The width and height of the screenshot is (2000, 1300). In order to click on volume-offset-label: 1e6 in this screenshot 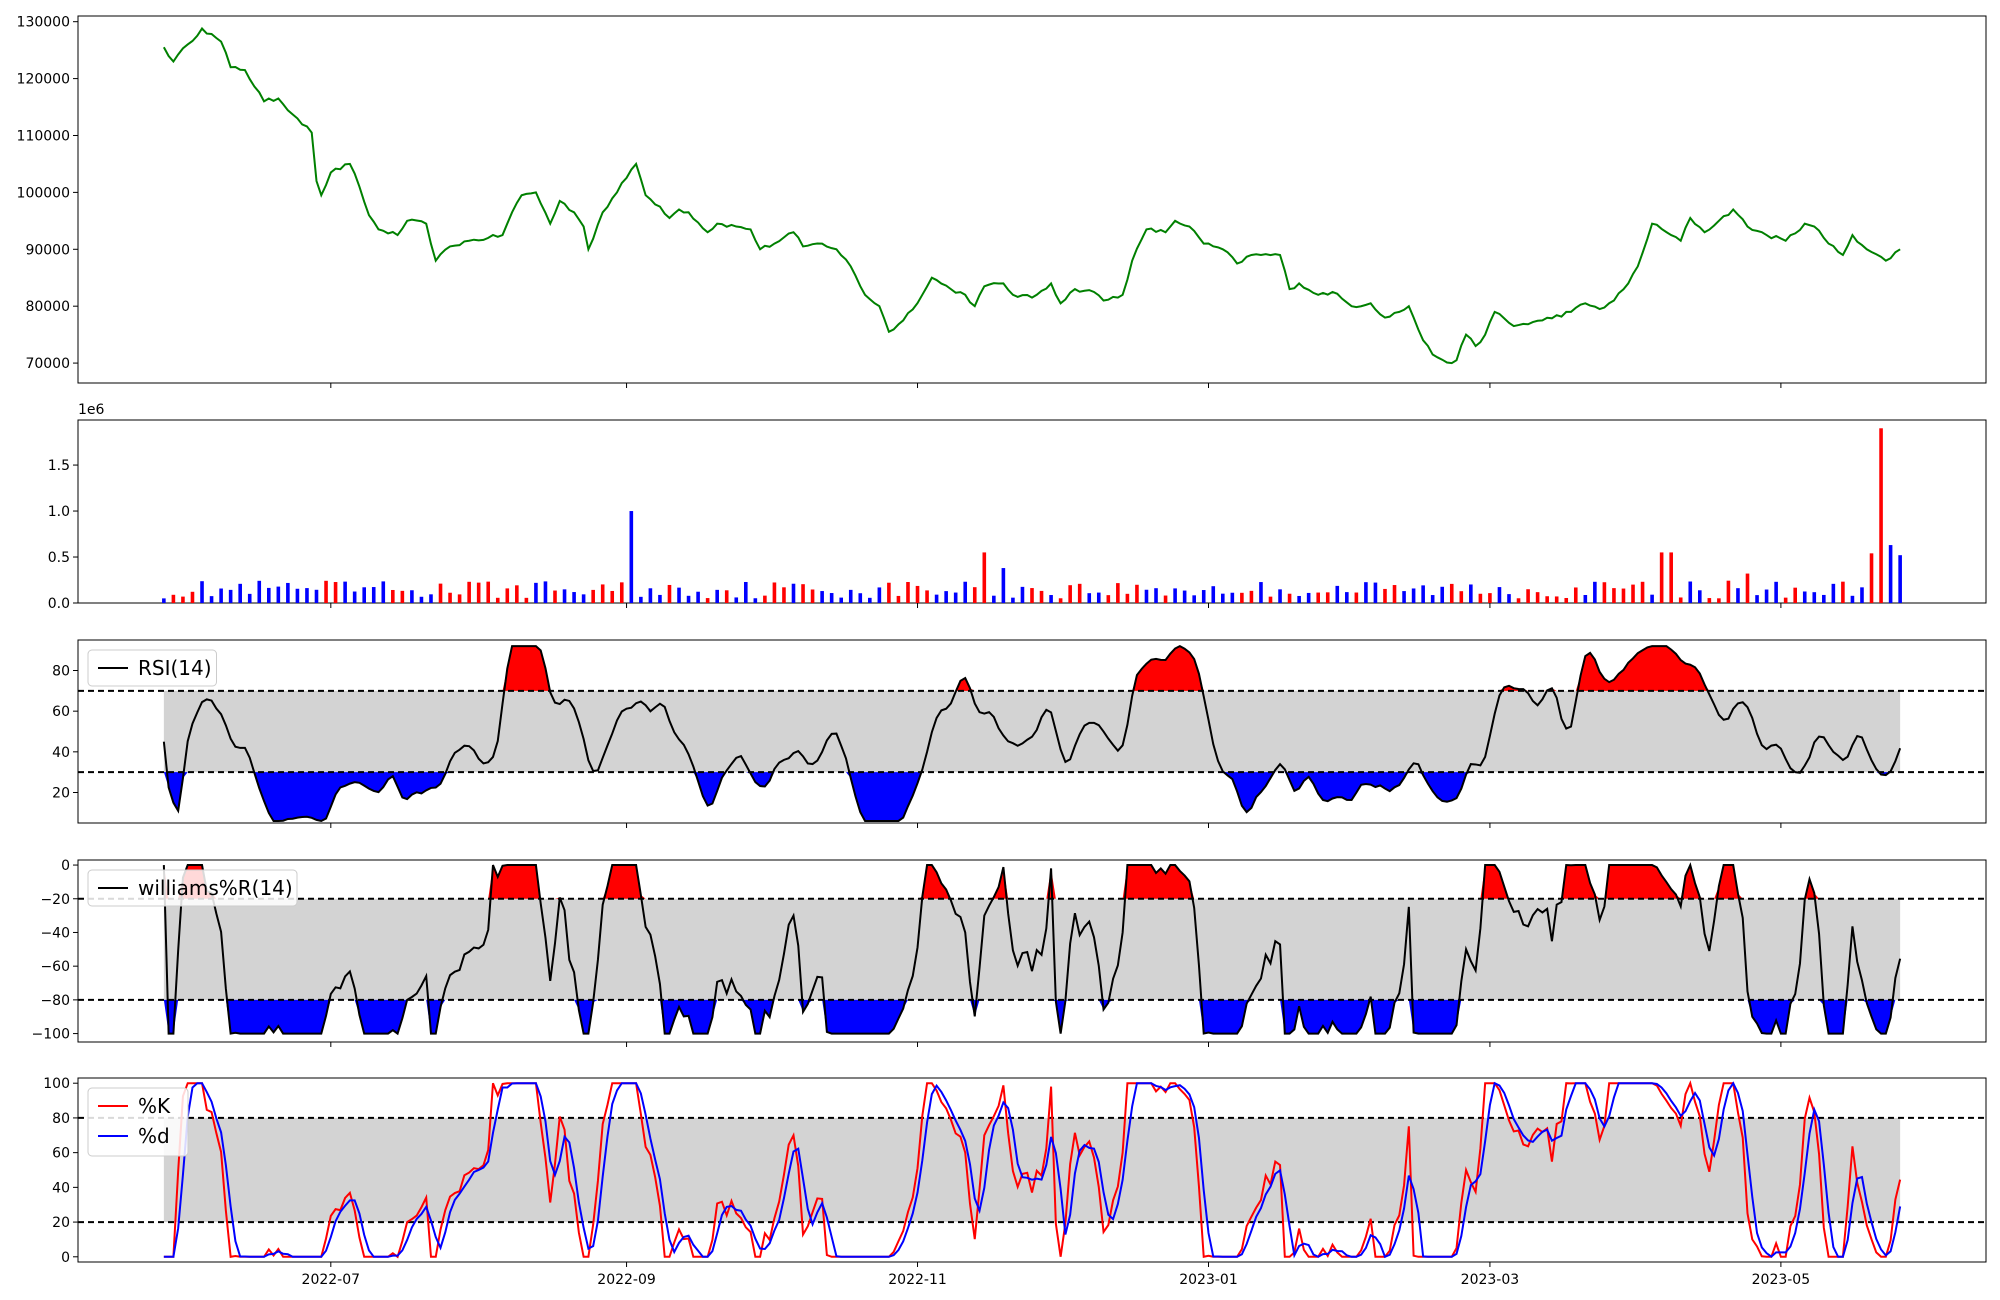, I will do `click(91, 410)`.